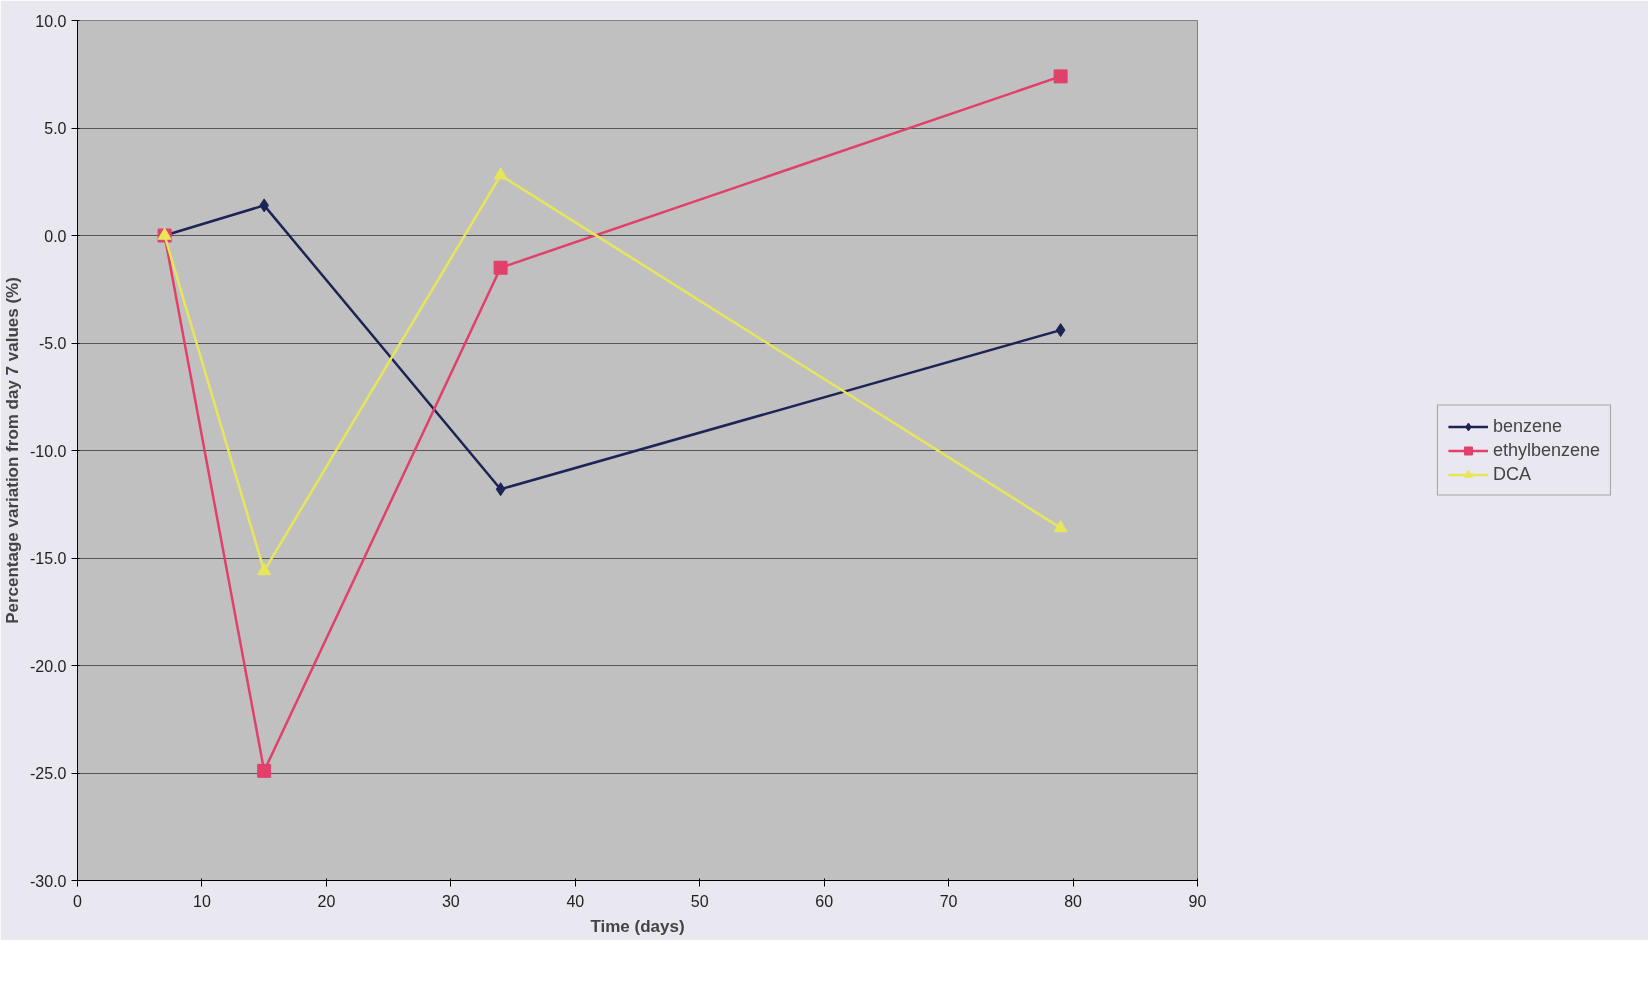 This screenshot has height=984, width=1648. Describe the element at coordinates (699, 901) in the screenshot. I see `x-tick-label: 50` at that location.